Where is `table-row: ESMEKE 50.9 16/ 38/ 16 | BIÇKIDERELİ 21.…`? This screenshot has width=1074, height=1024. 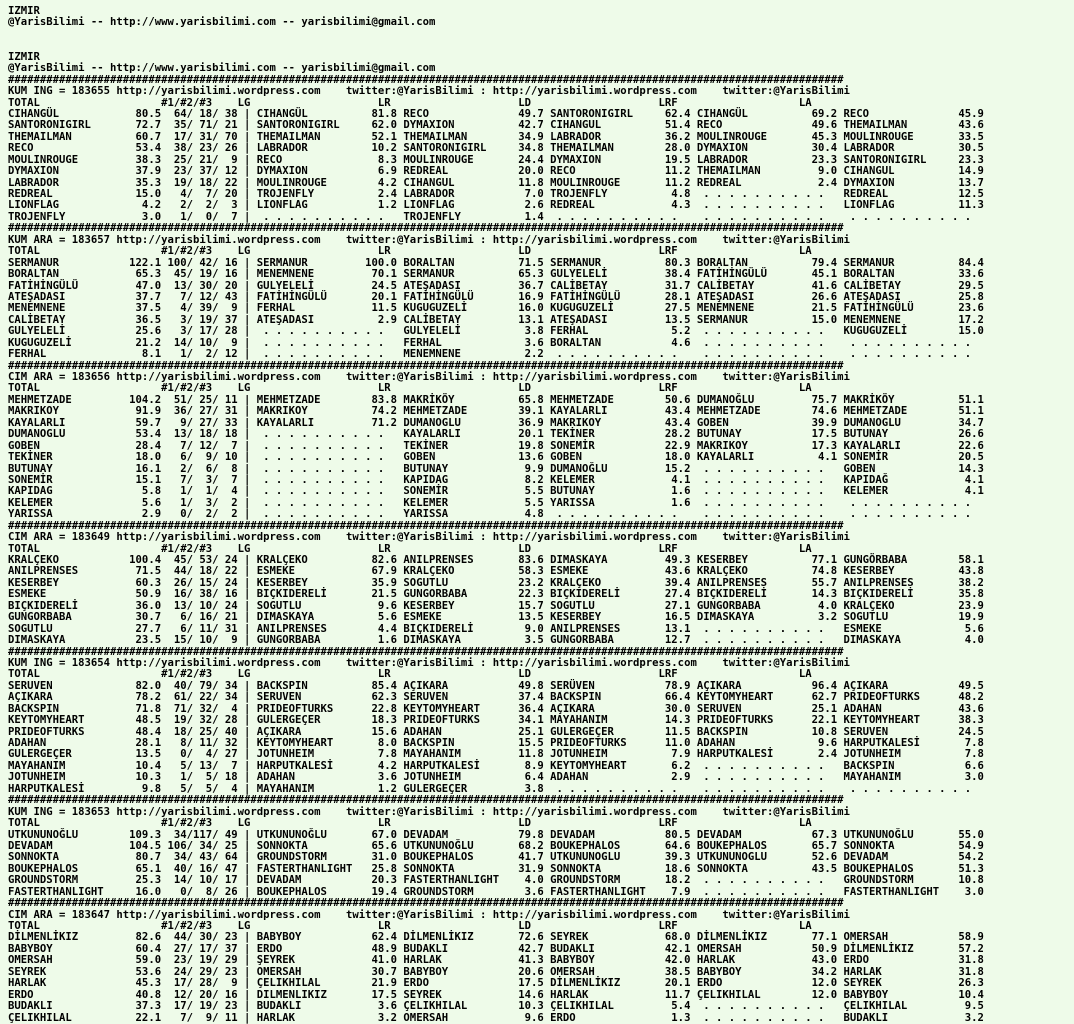
table-row: ESMEKE 50.9 16/ 38/ 16 | BIÇKIDERELİ 21.… is located at coordinates (496, 594).